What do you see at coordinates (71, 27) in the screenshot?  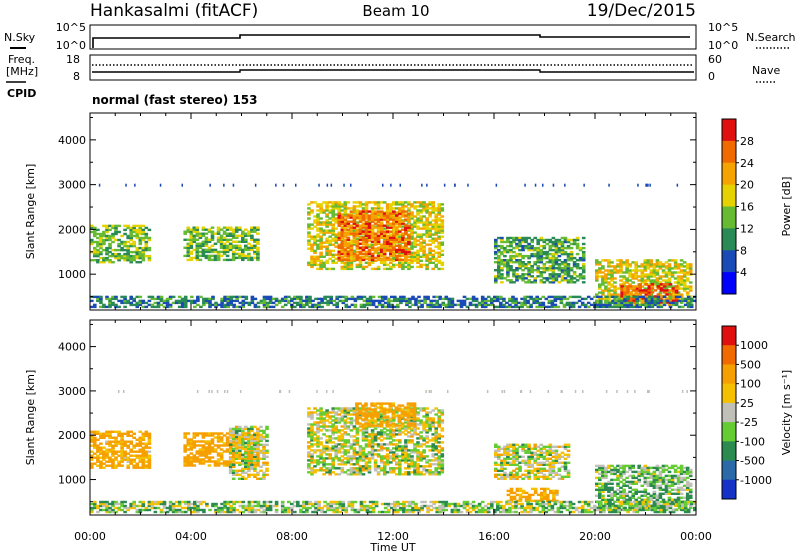 I see `nsky-tick-top: 10^5` at bounding box center [71, 27].